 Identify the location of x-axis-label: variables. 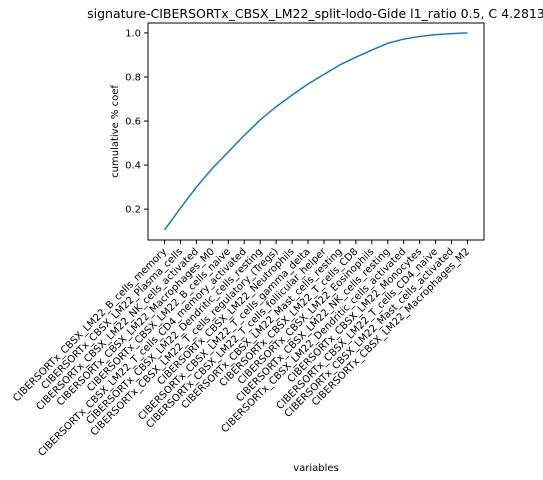
(316, 468).